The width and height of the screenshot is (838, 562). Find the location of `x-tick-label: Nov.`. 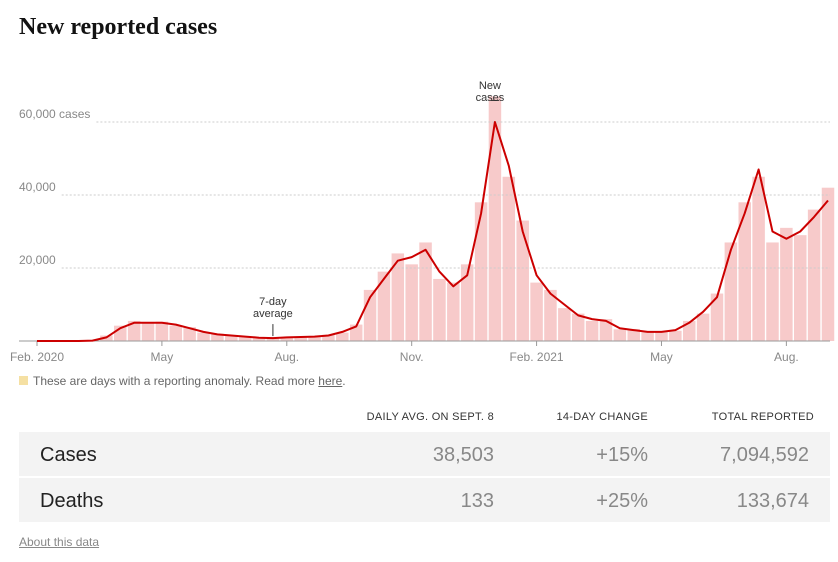

x-tick-label: Nov. is located at coordinates (412, 357).